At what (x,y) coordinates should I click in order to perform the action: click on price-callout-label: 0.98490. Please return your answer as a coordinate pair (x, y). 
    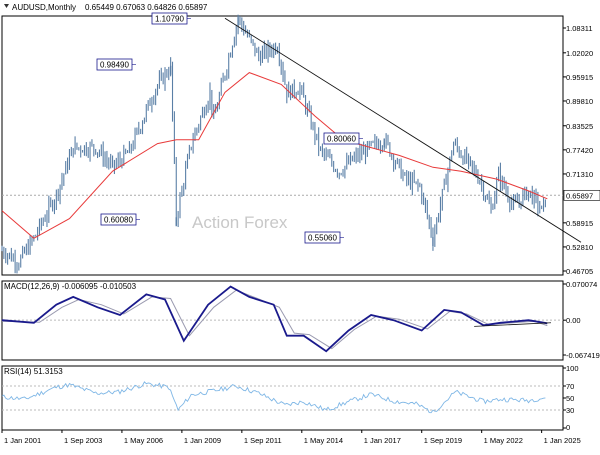
    Looking at the image, I should click on (114, 65).